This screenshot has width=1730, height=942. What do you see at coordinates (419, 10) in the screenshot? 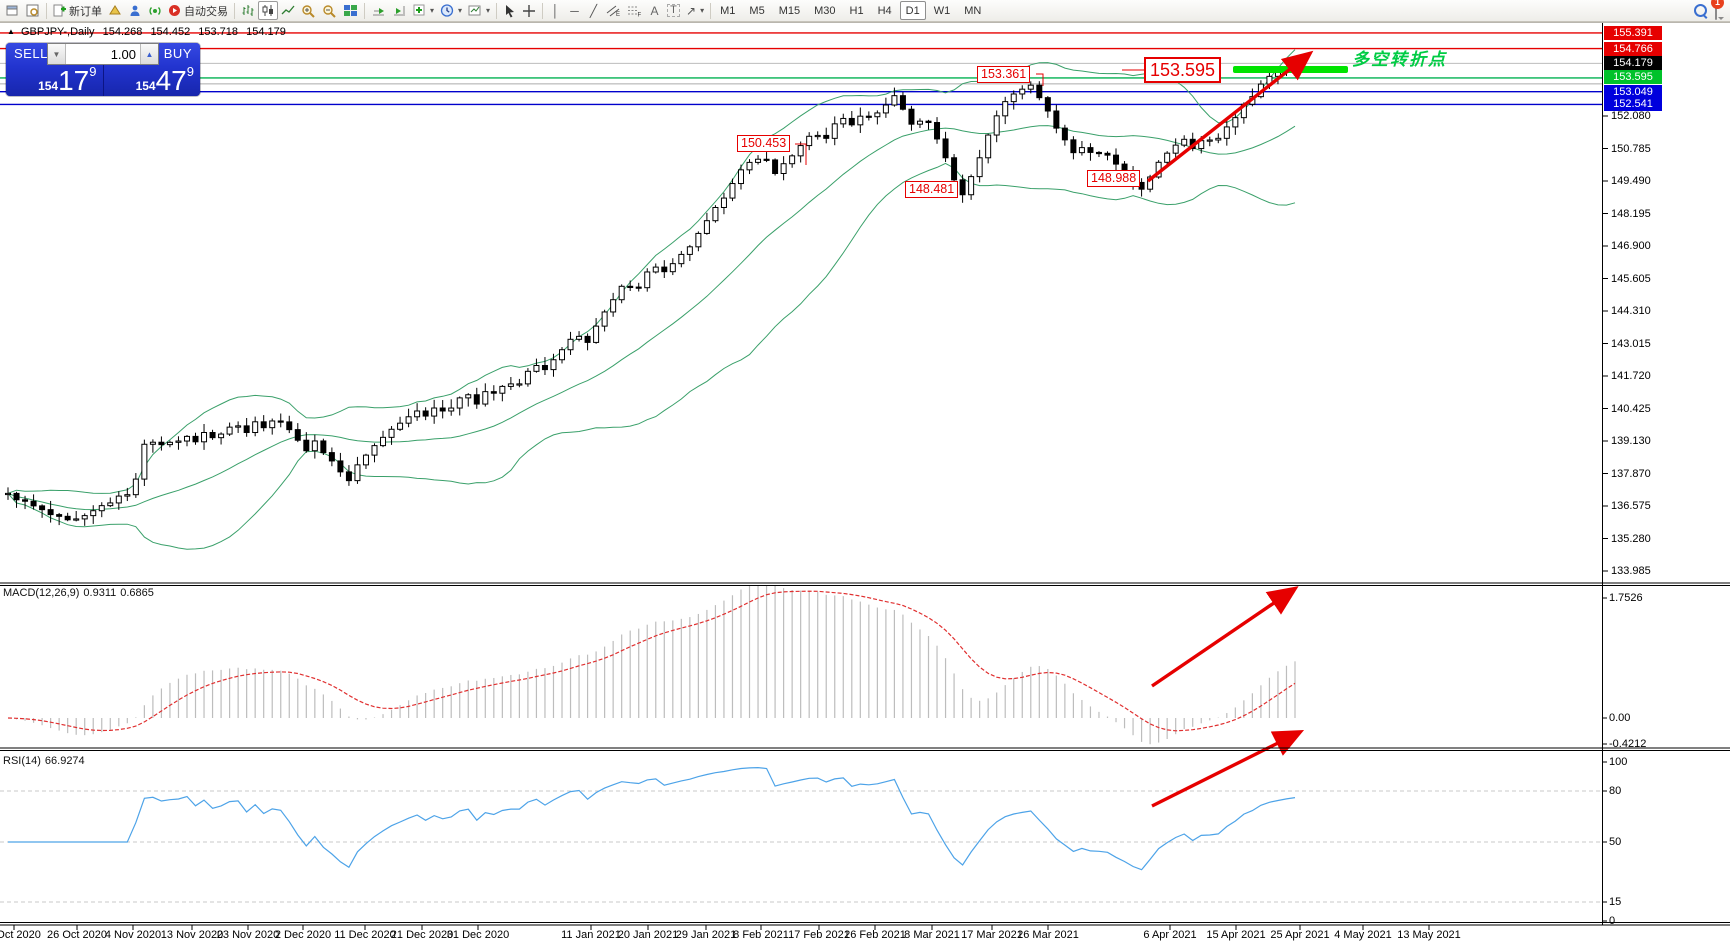
I see `indicators-icon` at bounding box center [419, 10].